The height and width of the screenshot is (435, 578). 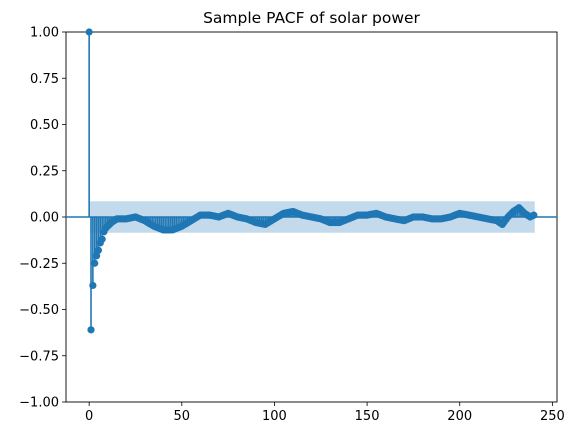 I want to click on x-tick-label: 250, so click(x=552, y=416).